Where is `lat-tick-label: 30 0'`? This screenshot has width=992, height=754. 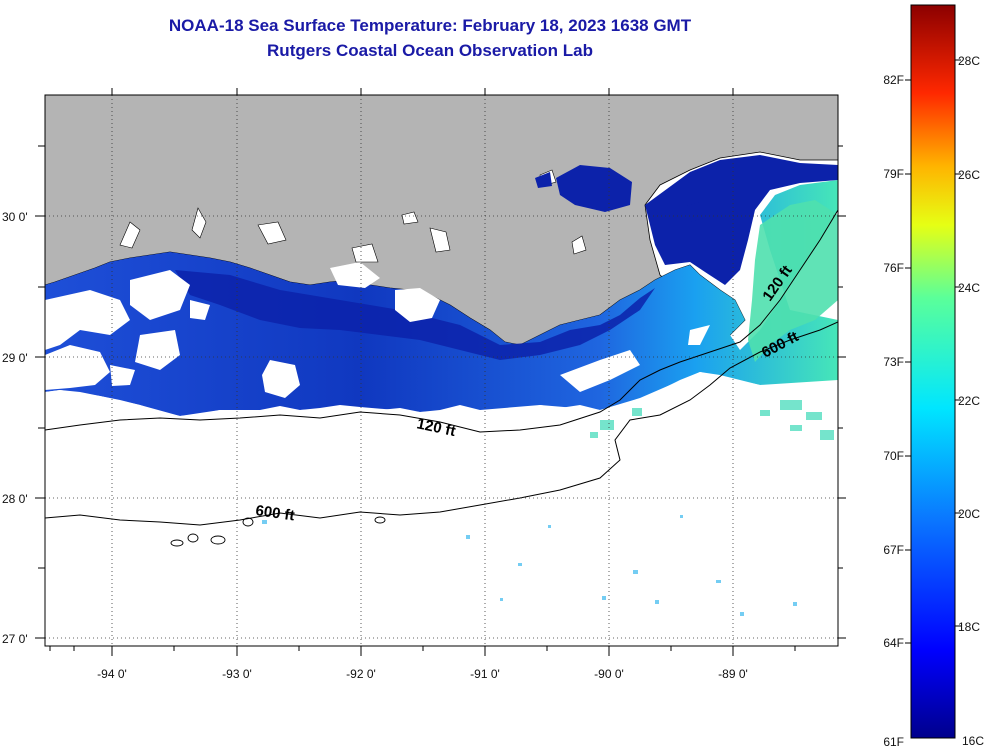
lat-tick-label: 30 0' is located at coordinates (15, 217).